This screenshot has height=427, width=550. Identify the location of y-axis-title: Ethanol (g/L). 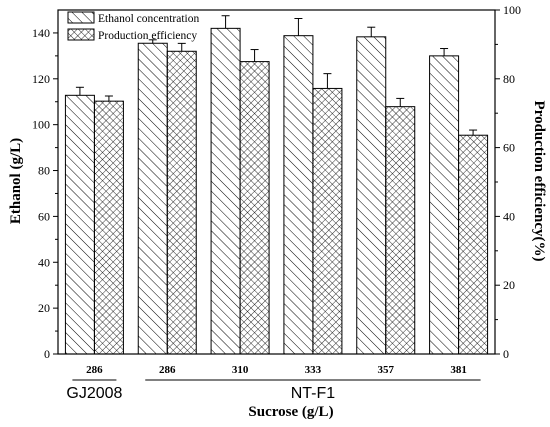
(16, 181).